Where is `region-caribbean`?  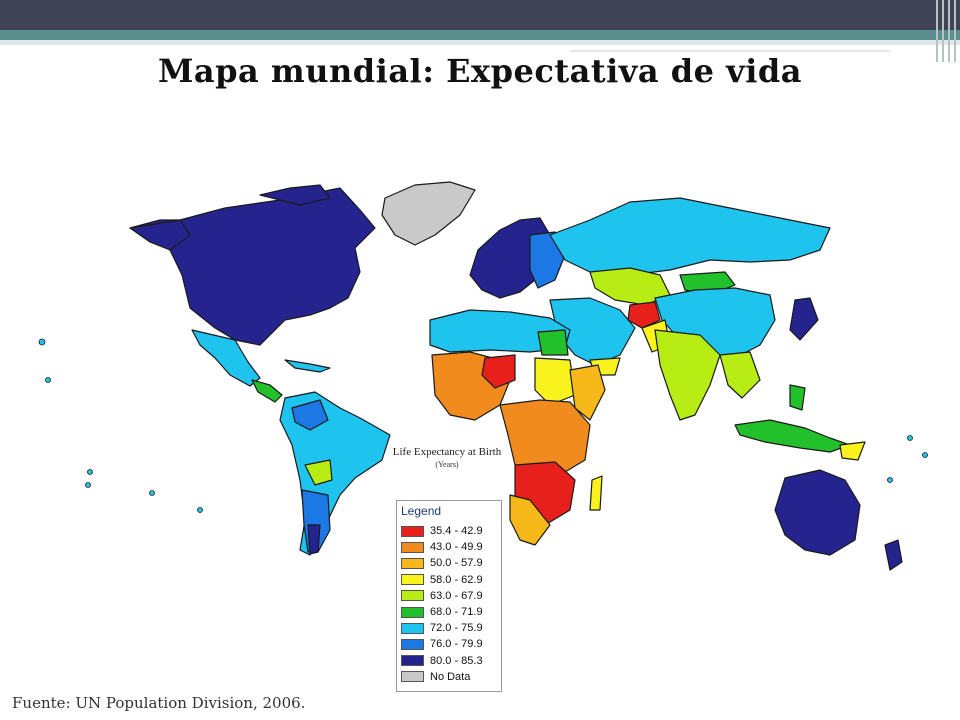
region-caribbean is located at coordinates (307, 366).